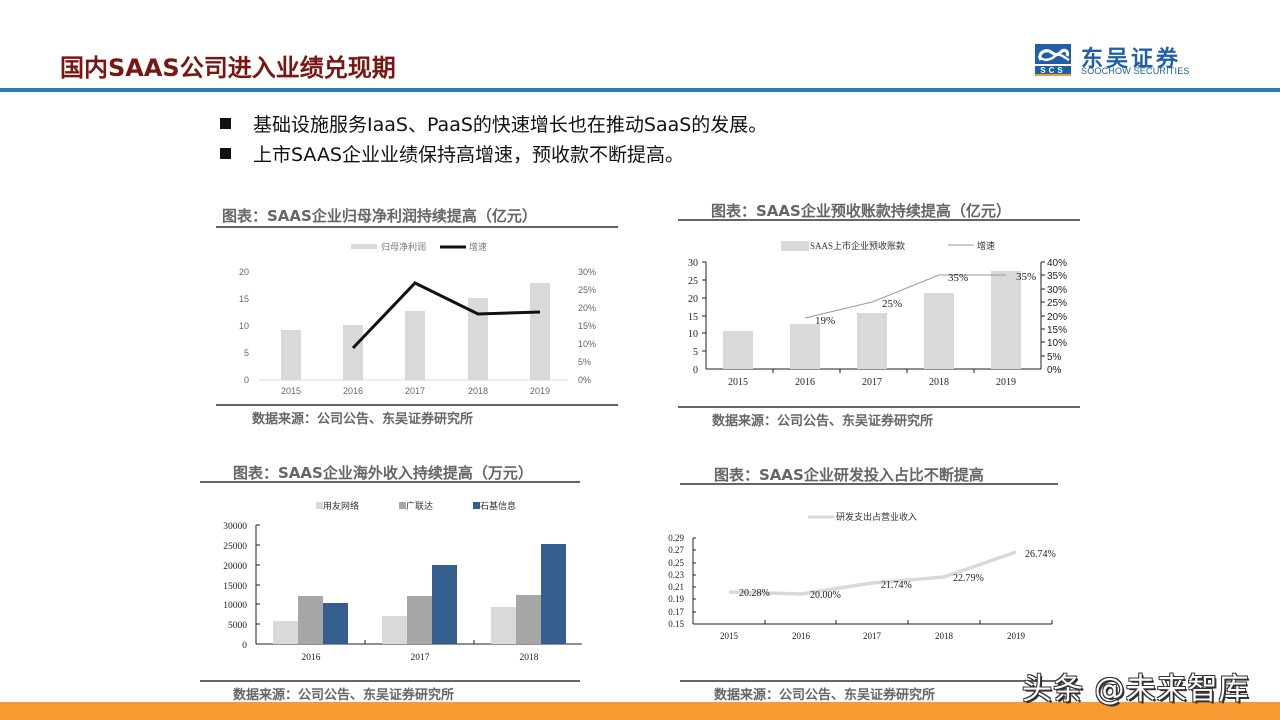  I want to click on legend-swatch-glodon, so click(402, 505).